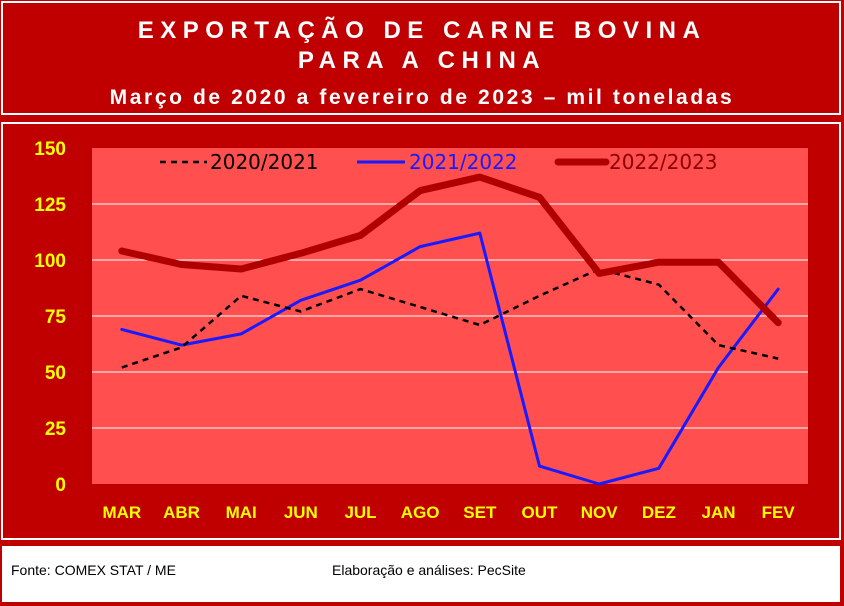 This screenshot has height=606, width=844. Describe the element at coordinates (663, 162) in the screenshot. I see `legend-label: 2022/2023` at that location.